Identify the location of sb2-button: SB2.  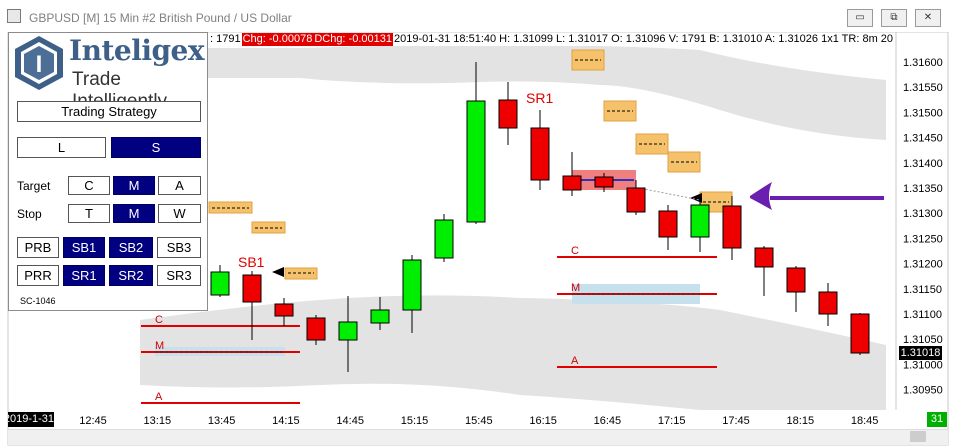
(131, 247).